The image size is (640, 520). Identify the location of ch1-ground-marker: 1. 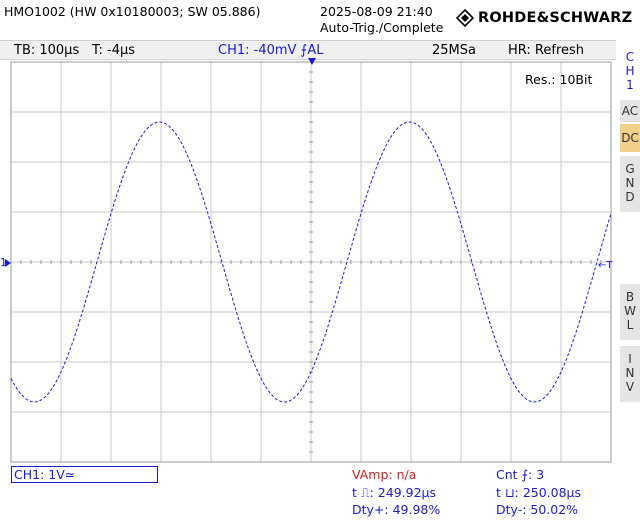
(3, 262).